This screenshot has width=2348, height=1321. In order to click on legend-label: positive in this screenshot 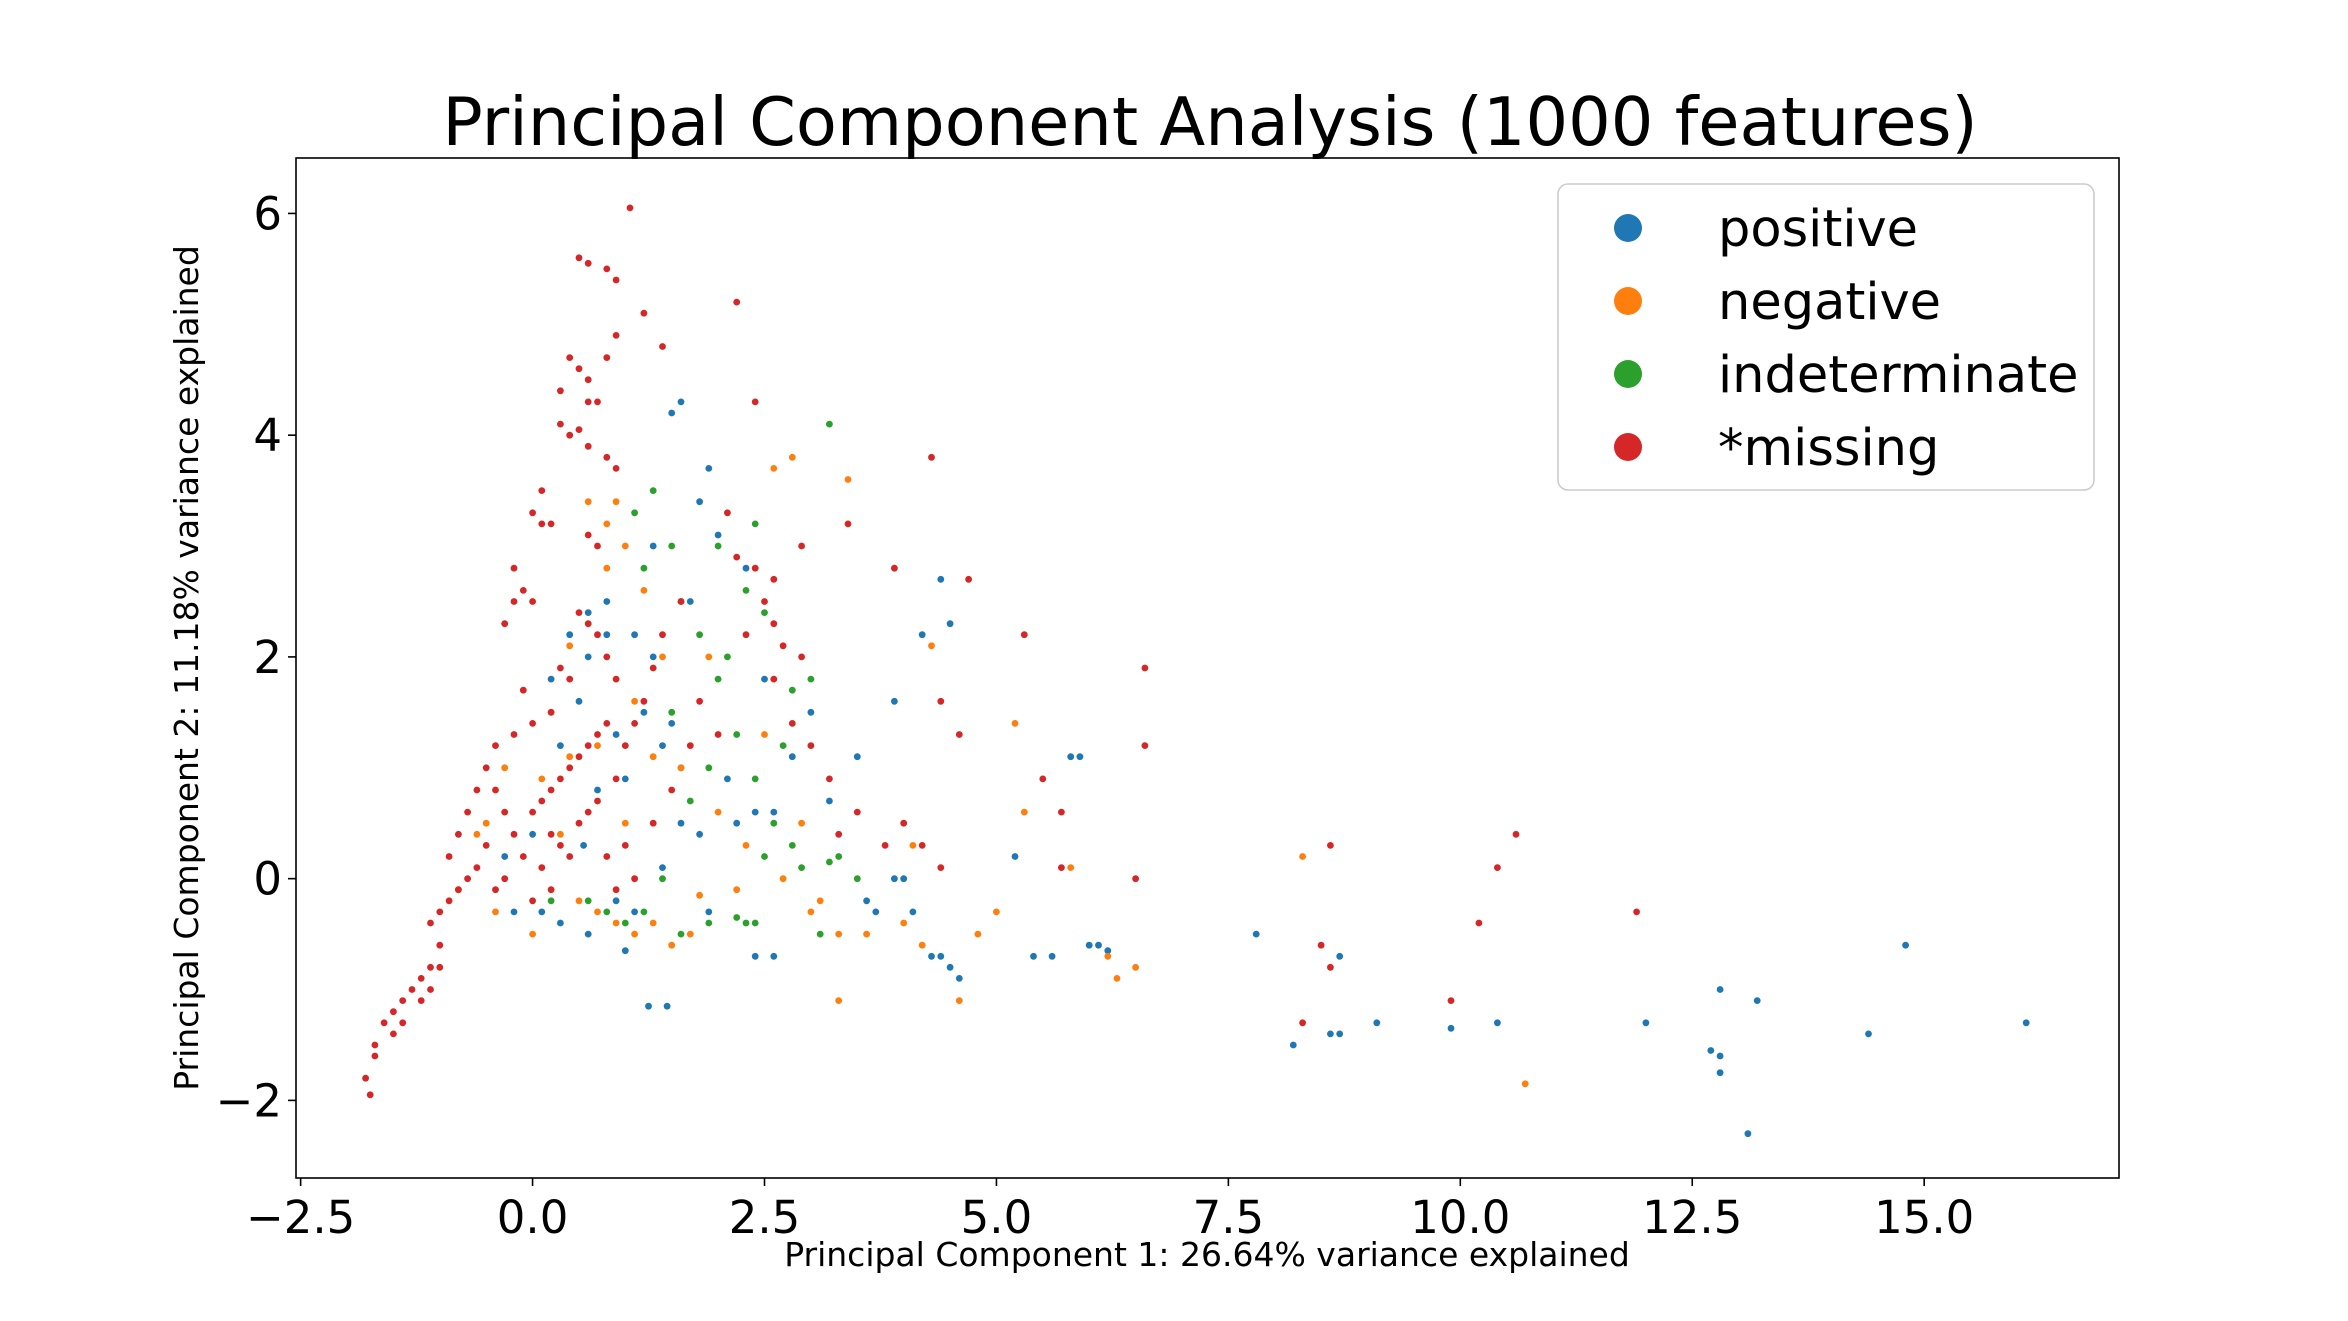, I will do `click(1818, 229)`.